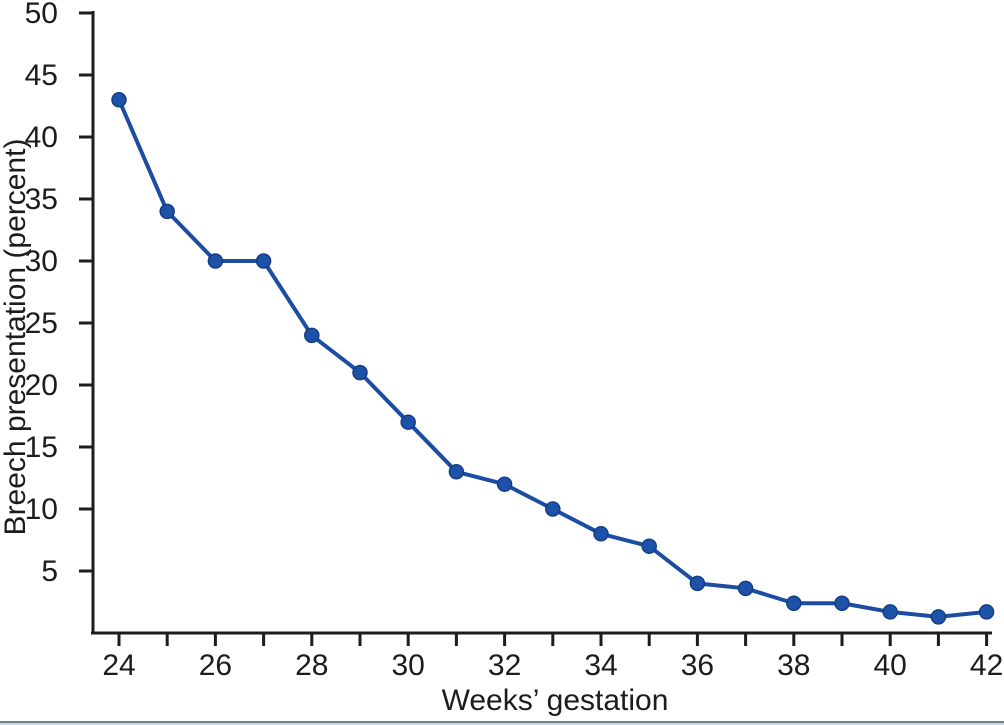 The width and height of the screenshot is (1004, 725). What do you see at coordinates (600, 665) in the screenshot?
I see `x-tick-label: 34` at bounding box center [600, 665].